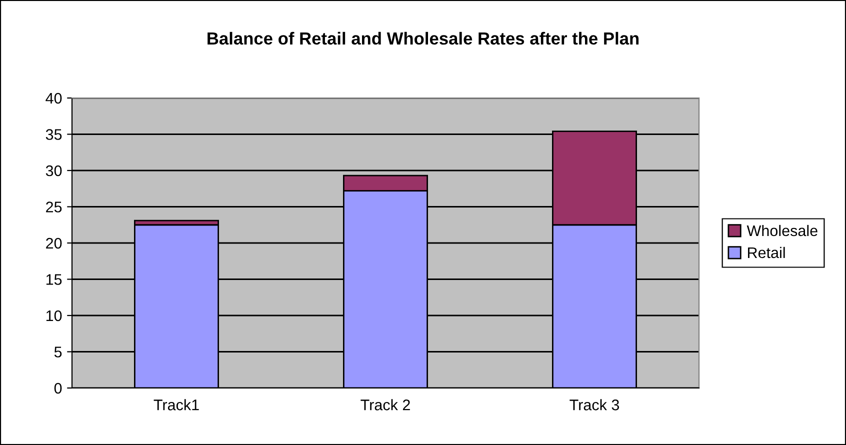  Describe the element at coordinates (176, 404) in the screenshot. I see `x-tick-label: Track1` at that location.